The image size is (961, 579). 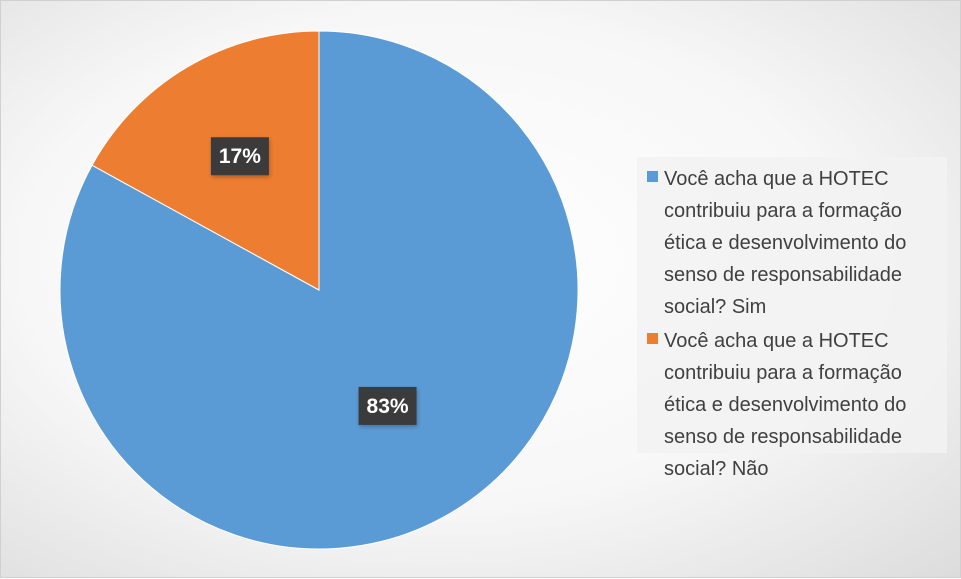 I want to click on data-label-box-nao, so click(x=239, y=156).